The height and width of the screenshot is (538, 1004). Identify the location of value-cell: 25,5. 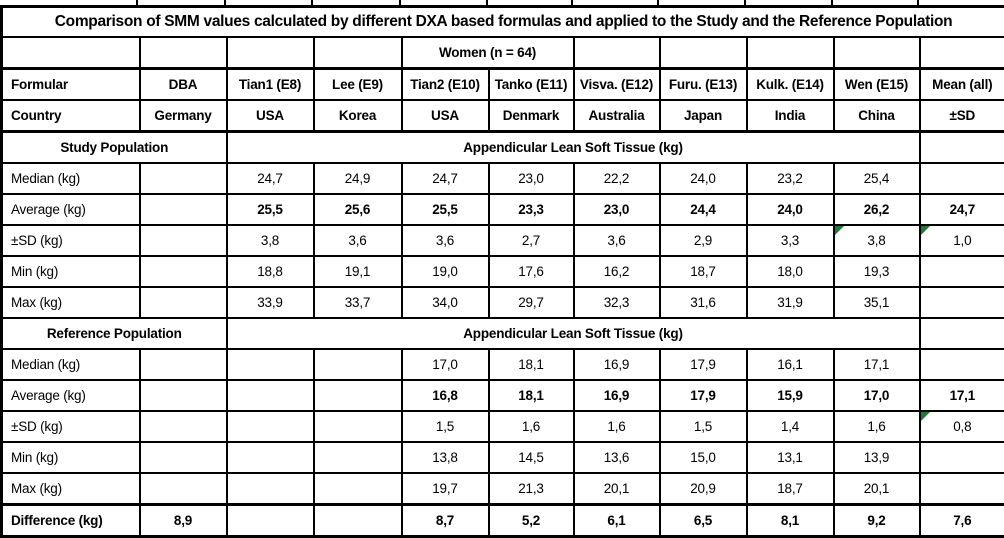
(445, 209).